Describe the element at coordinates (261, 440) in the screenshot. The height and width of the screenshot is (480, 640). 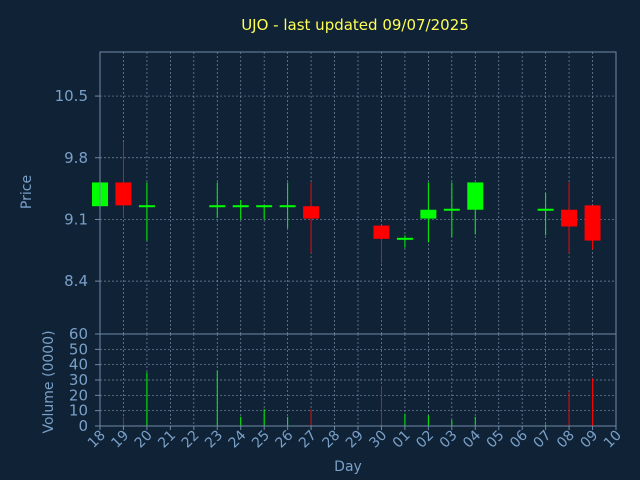
I see `day-tick-label: 25` at that location.